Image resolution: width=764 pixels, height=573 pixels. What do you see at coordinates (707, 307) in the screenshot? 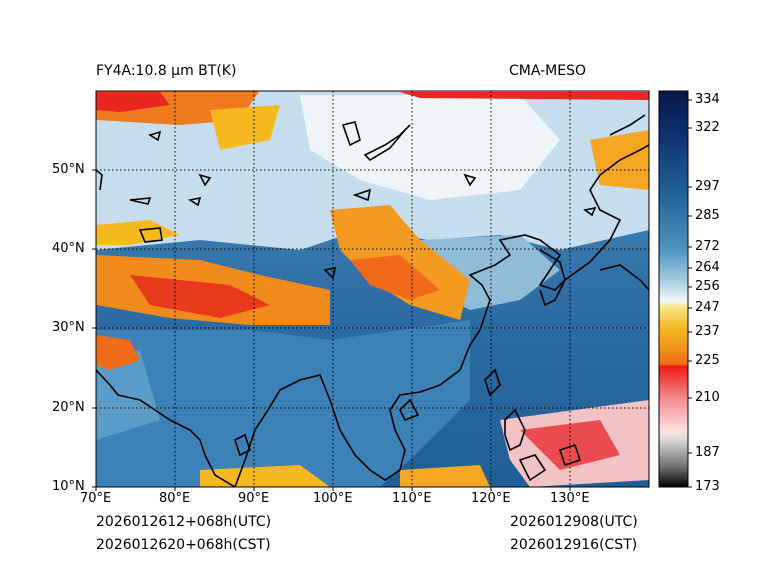
I see `cbar-label-247: 247` at bounding box center [707, 307].